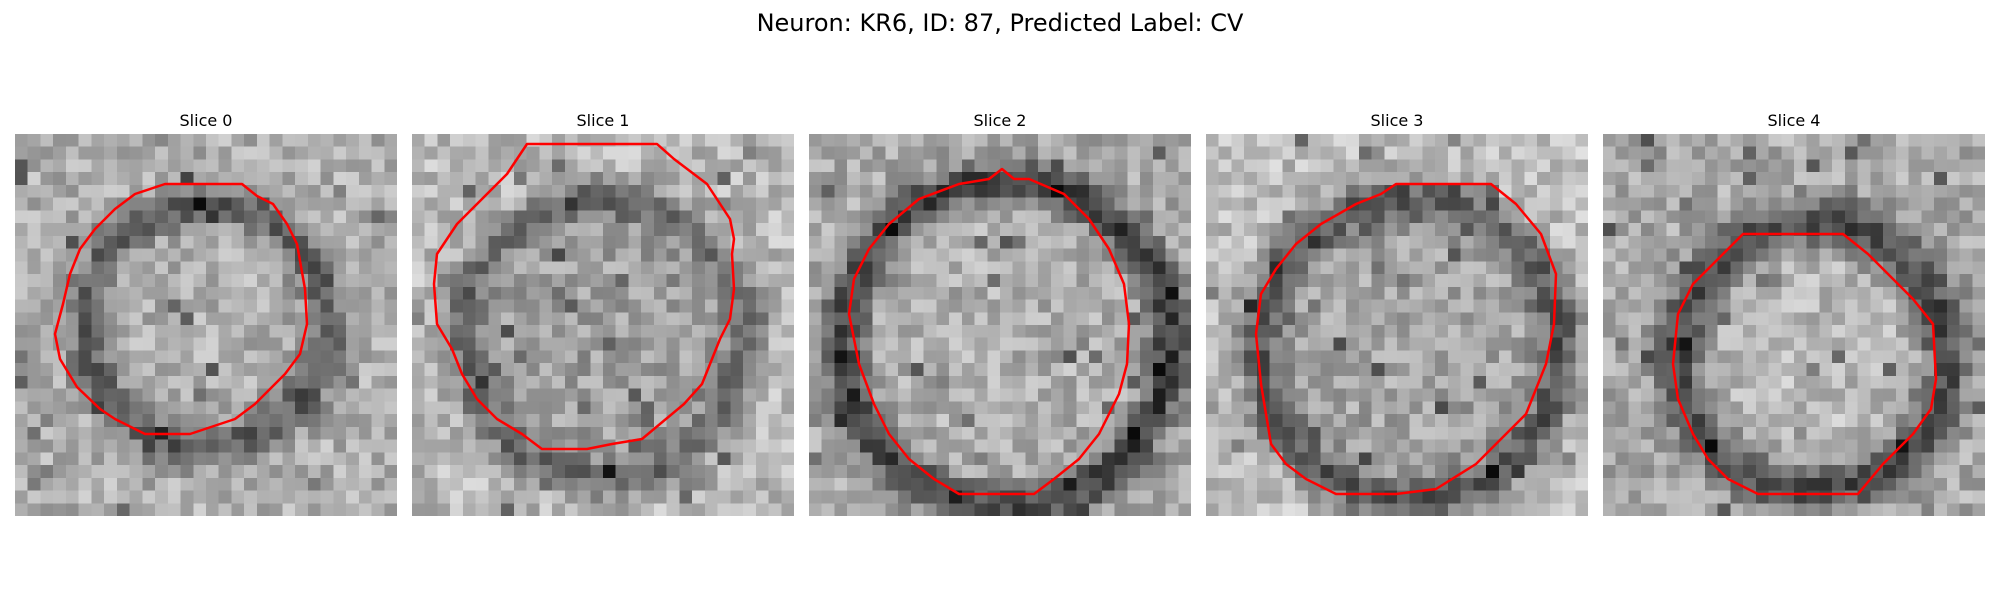 The height and width of the screenshot is (600, 2000). Describe the element at coordinates (1794, 120) in the screenshot. I see `slice-title: Slice 4` at that location.